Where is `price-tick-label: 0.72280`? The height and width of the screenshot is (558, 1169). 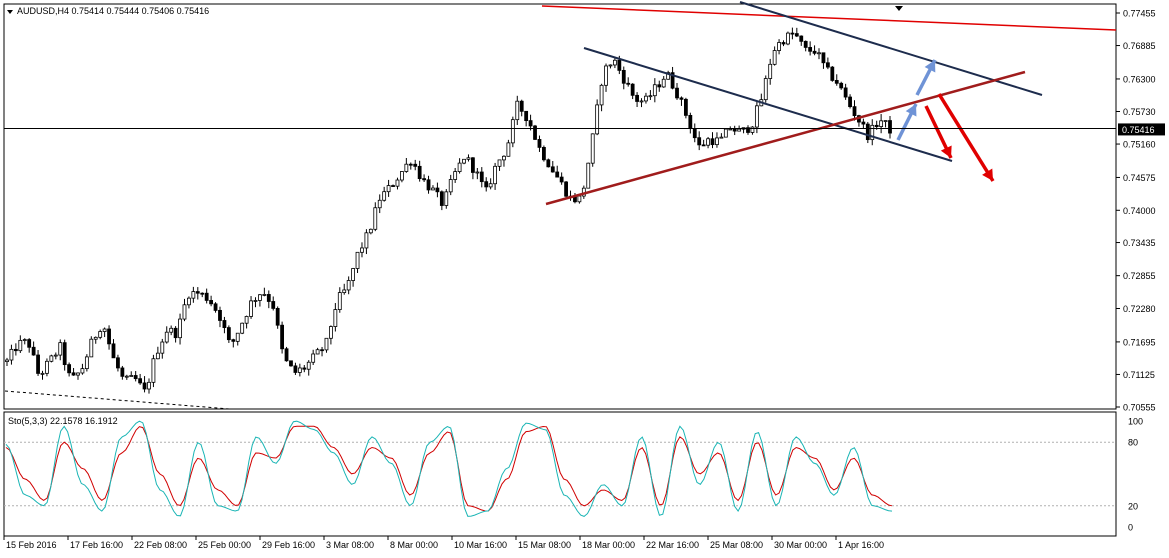
price-tick-label: 0.72280 is located at coordinates (1139, 309).